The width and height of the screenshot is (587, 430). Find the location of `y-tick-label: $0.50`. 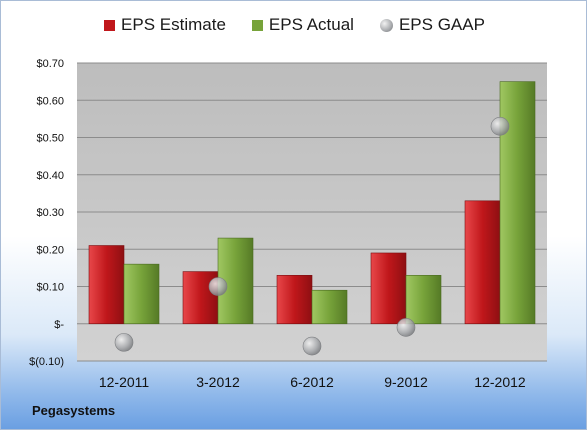

y-tick-label: $0.50 is located at coordinates (50, 139).